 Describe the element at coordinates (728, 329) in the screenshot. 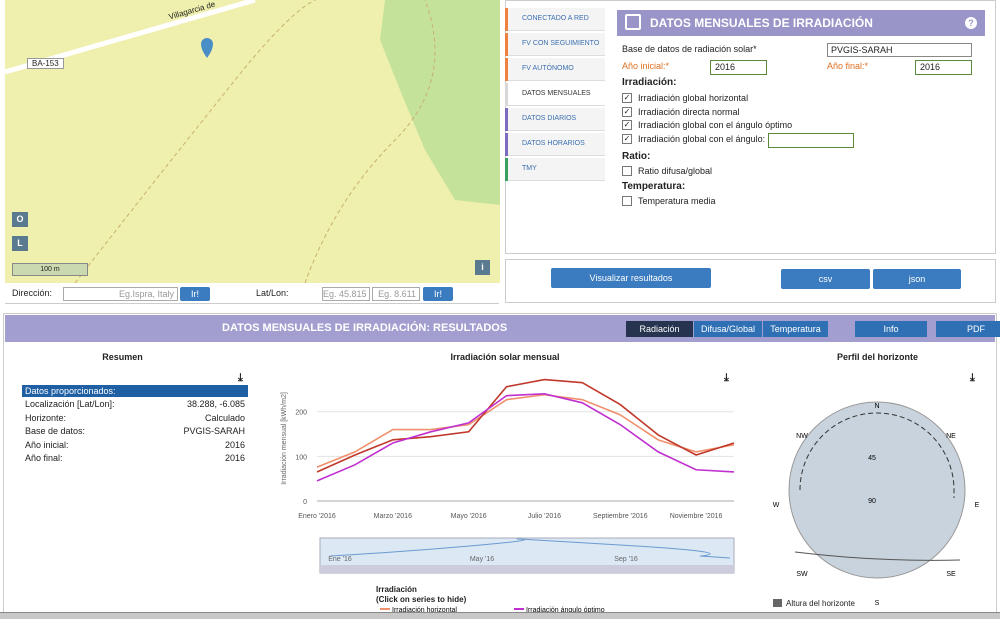

I see `result-button: Difusa/Global` at that location.